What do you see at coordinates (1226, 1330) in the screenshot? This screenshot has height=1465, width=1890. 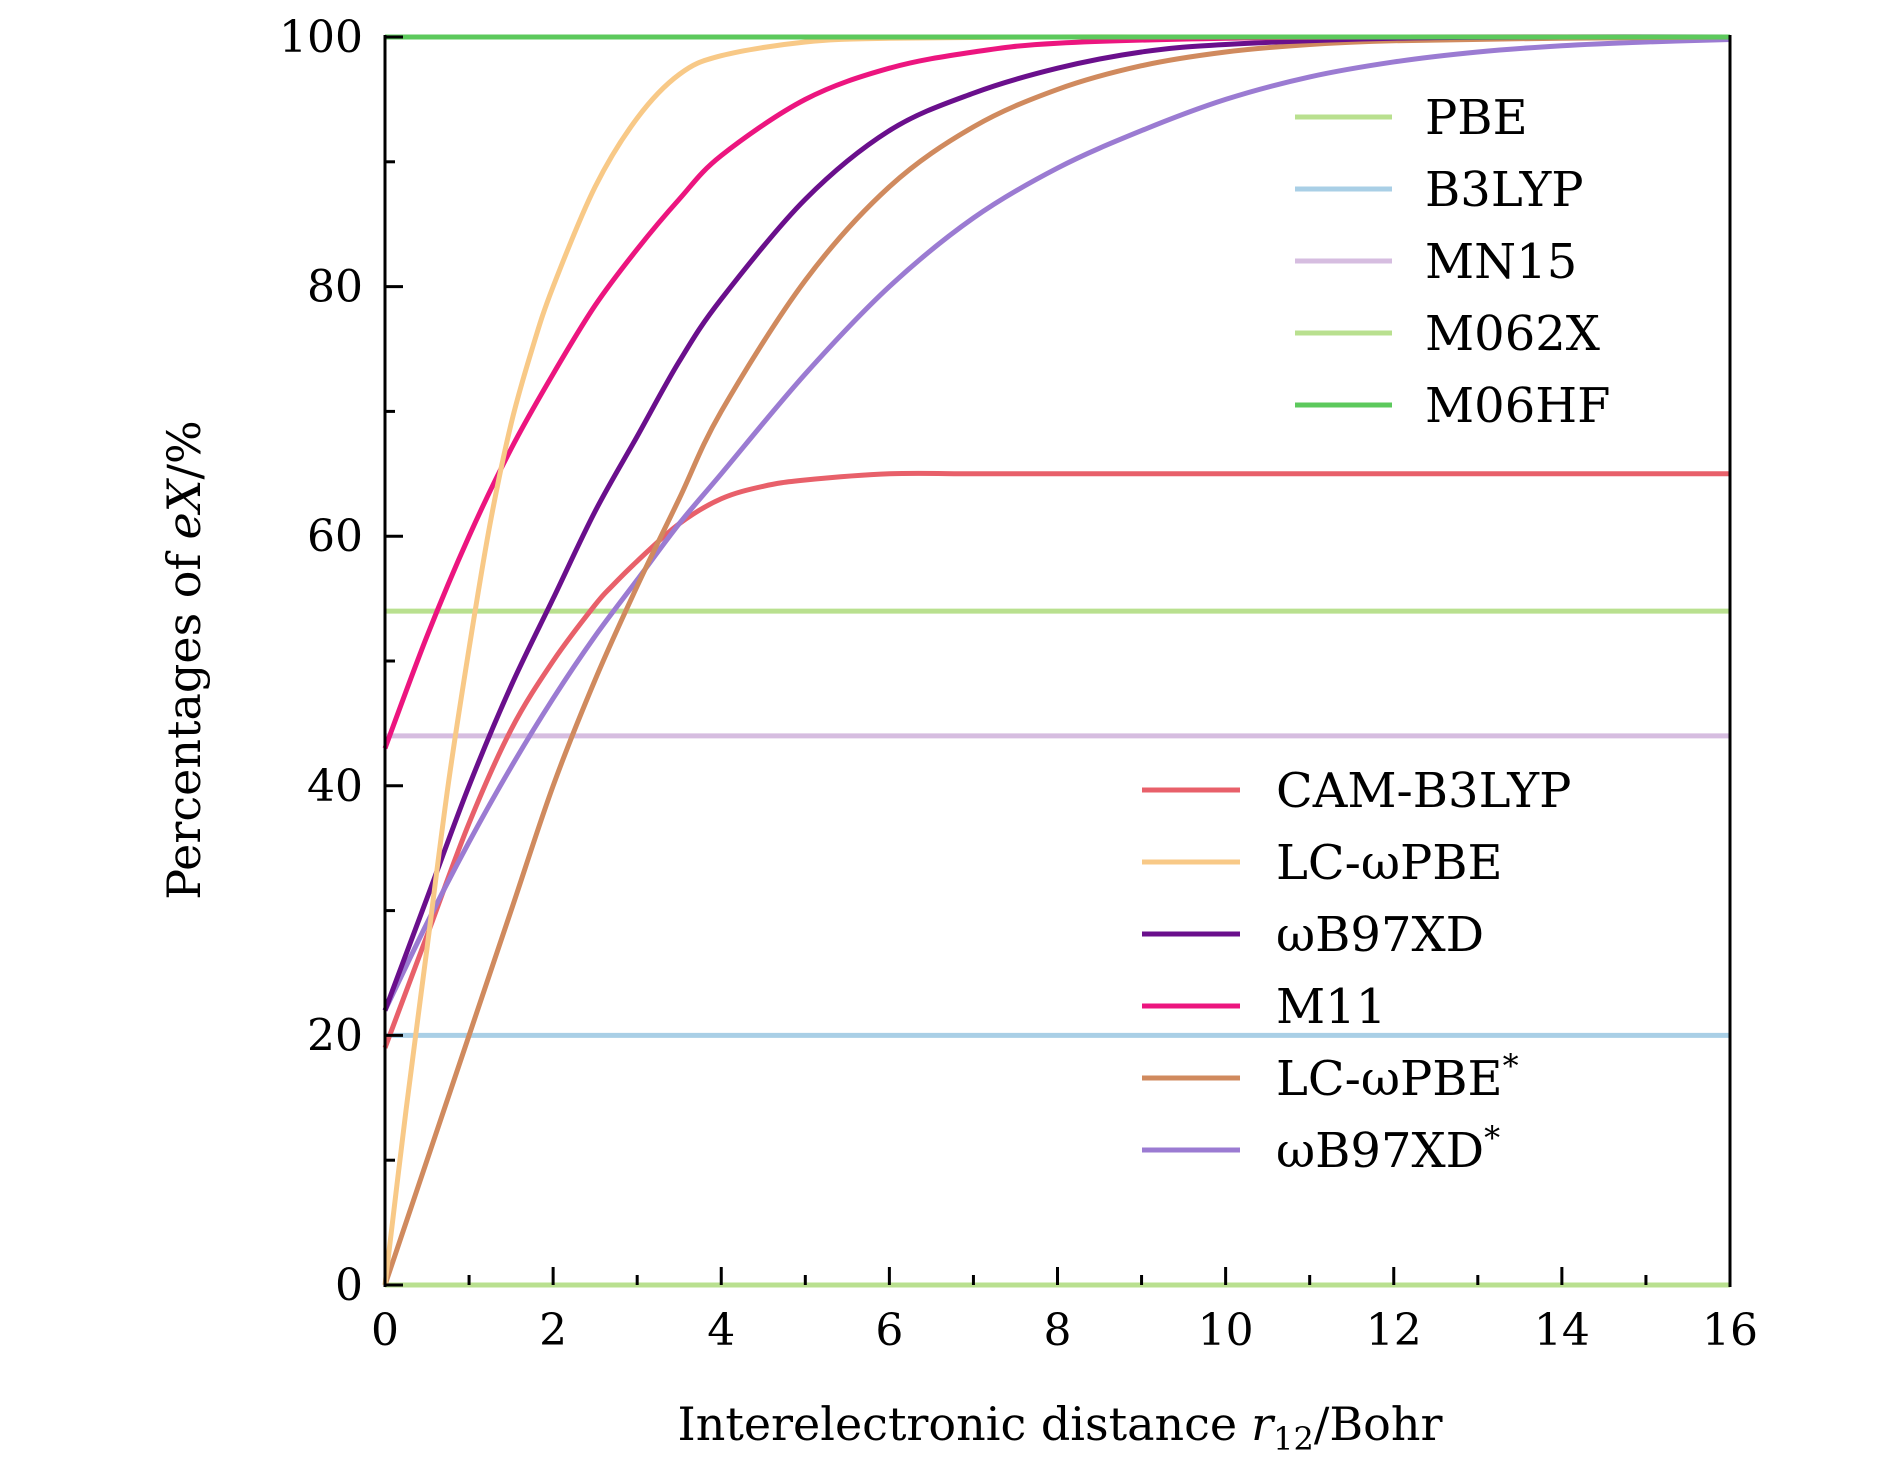 I see `x-tick-label: 10` at bounding box center [1226, 1330].